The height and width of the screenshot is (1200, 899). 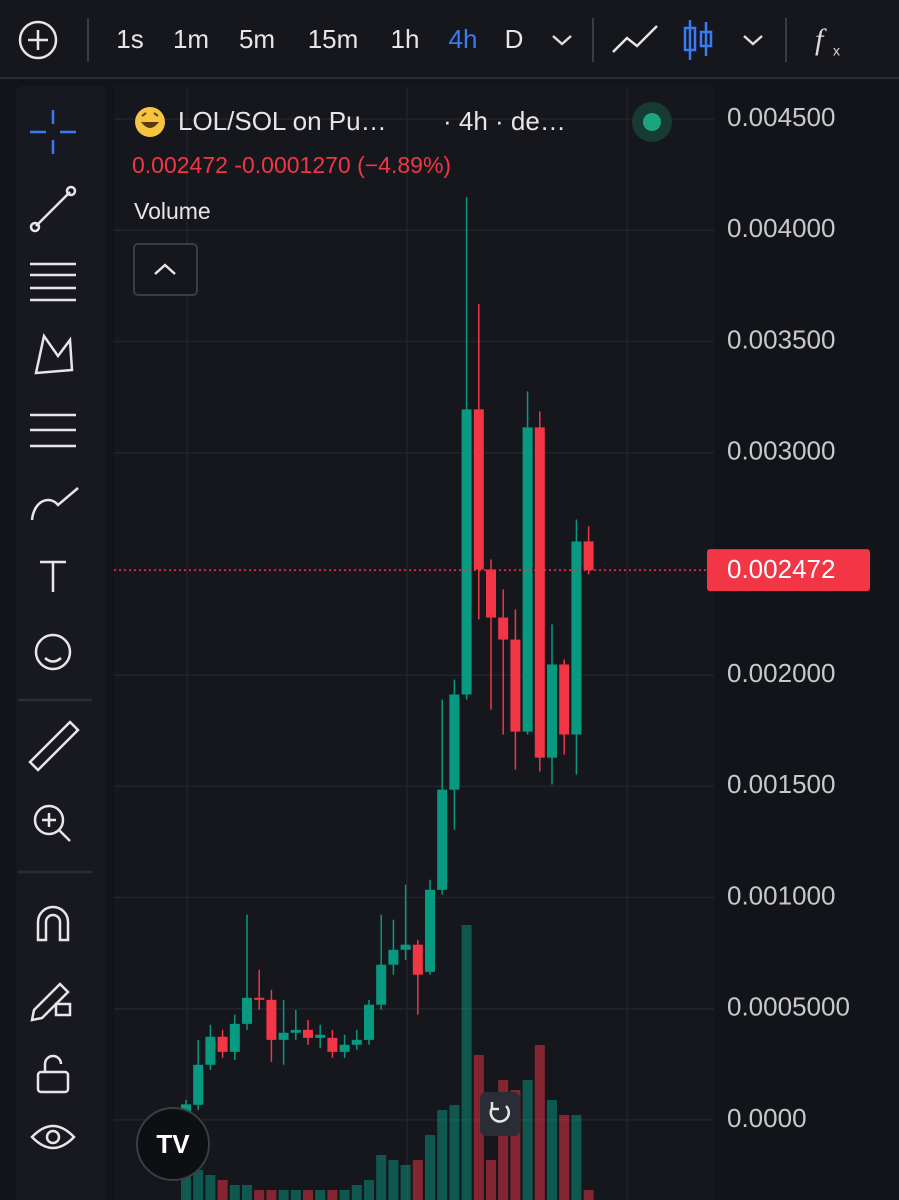 I want to click on reset-icon, so click(x=500, y=1112).